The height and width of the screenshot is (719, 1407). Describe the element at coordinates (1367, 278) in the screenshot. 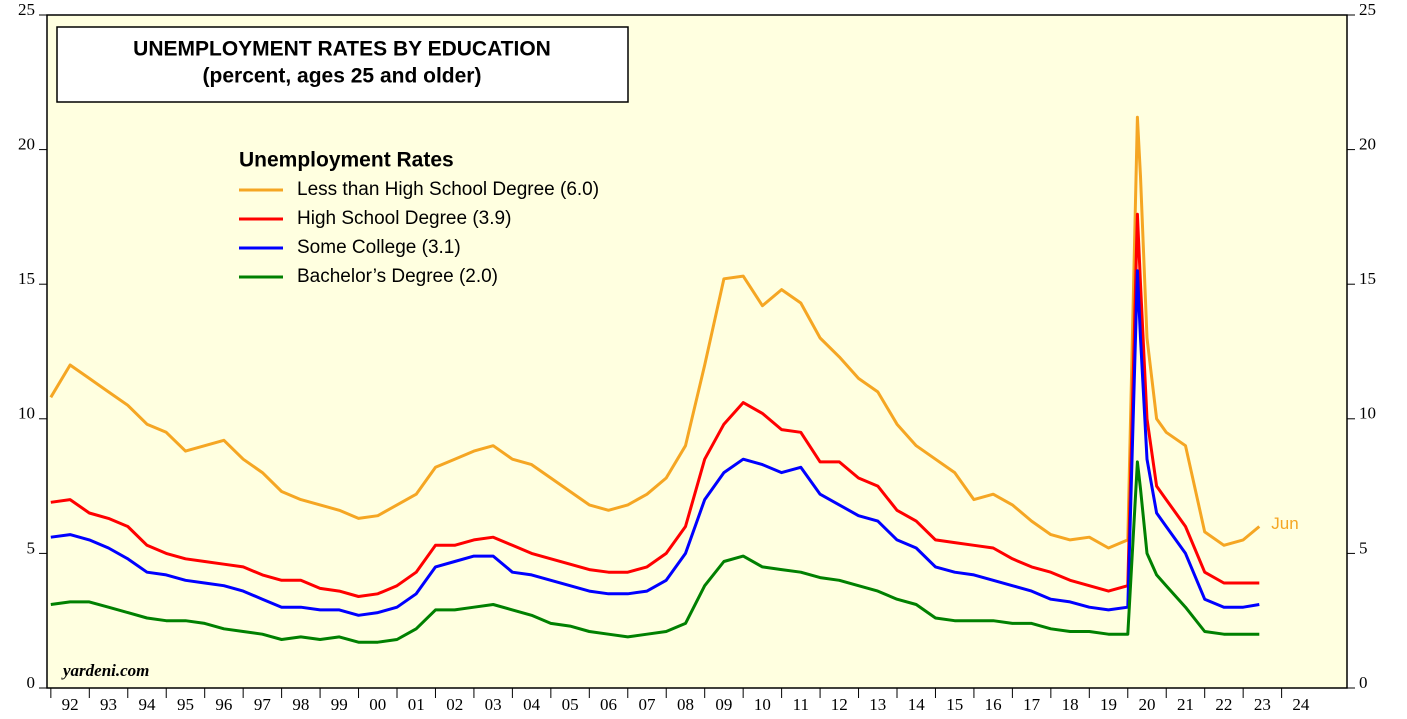

I see `y2-tick-label: 15` at that location.